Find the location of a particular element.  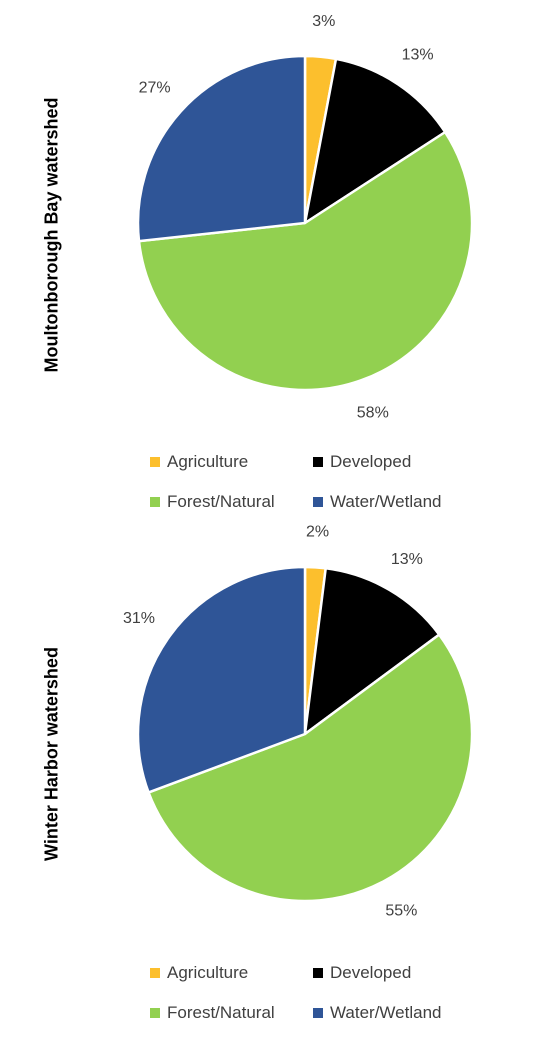

data-label-water: 31% is located at coordinates (139, 618).